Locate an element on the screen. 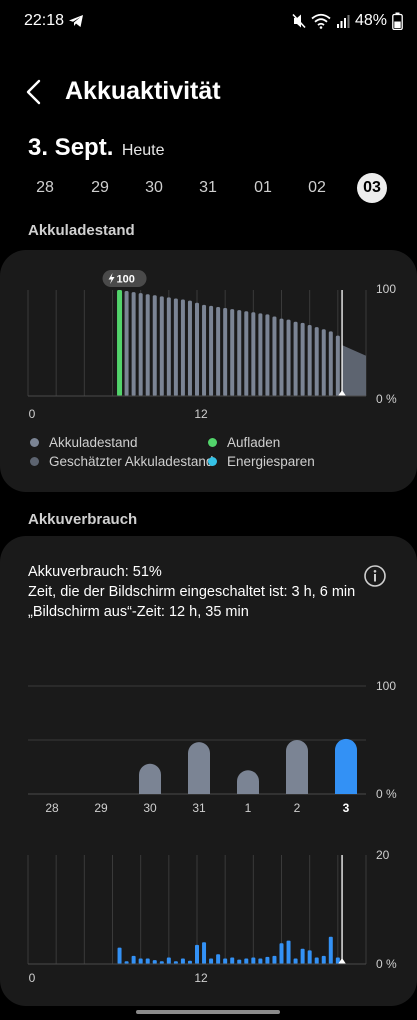 The width and height of the screenshot is (417, 1020). back-arrow-icon is located at coordinates (35, 92).